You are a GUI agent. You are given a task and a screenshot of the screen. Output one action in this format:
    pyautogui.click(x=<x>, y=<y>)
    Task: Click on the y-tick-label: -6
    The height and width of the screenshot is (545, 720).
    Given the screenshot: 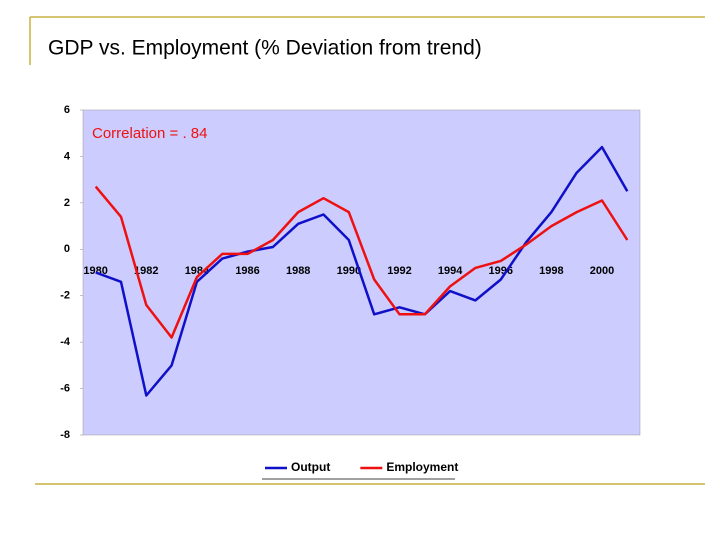 What is the action you would take?
    pyautogui.click(x=65, y=388)
    